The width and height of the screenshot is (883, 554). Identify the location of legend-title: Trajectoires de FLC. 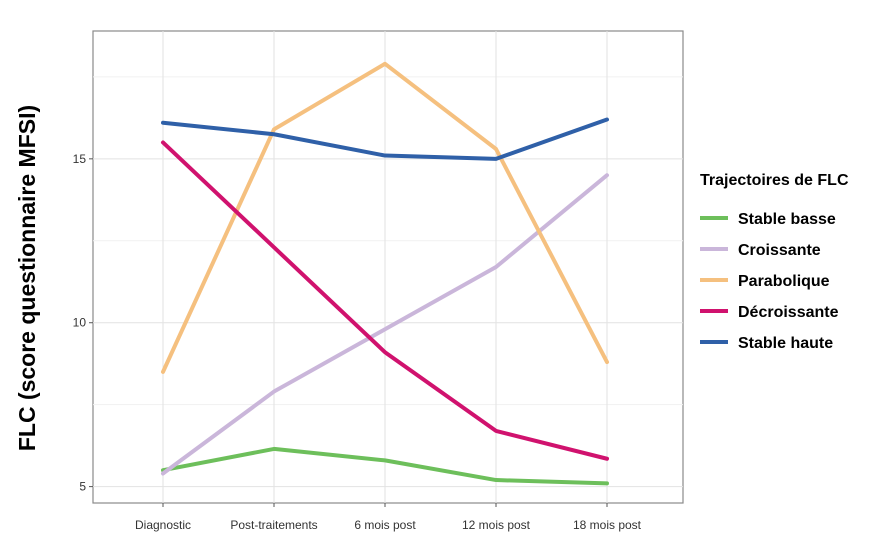
(774, 180).